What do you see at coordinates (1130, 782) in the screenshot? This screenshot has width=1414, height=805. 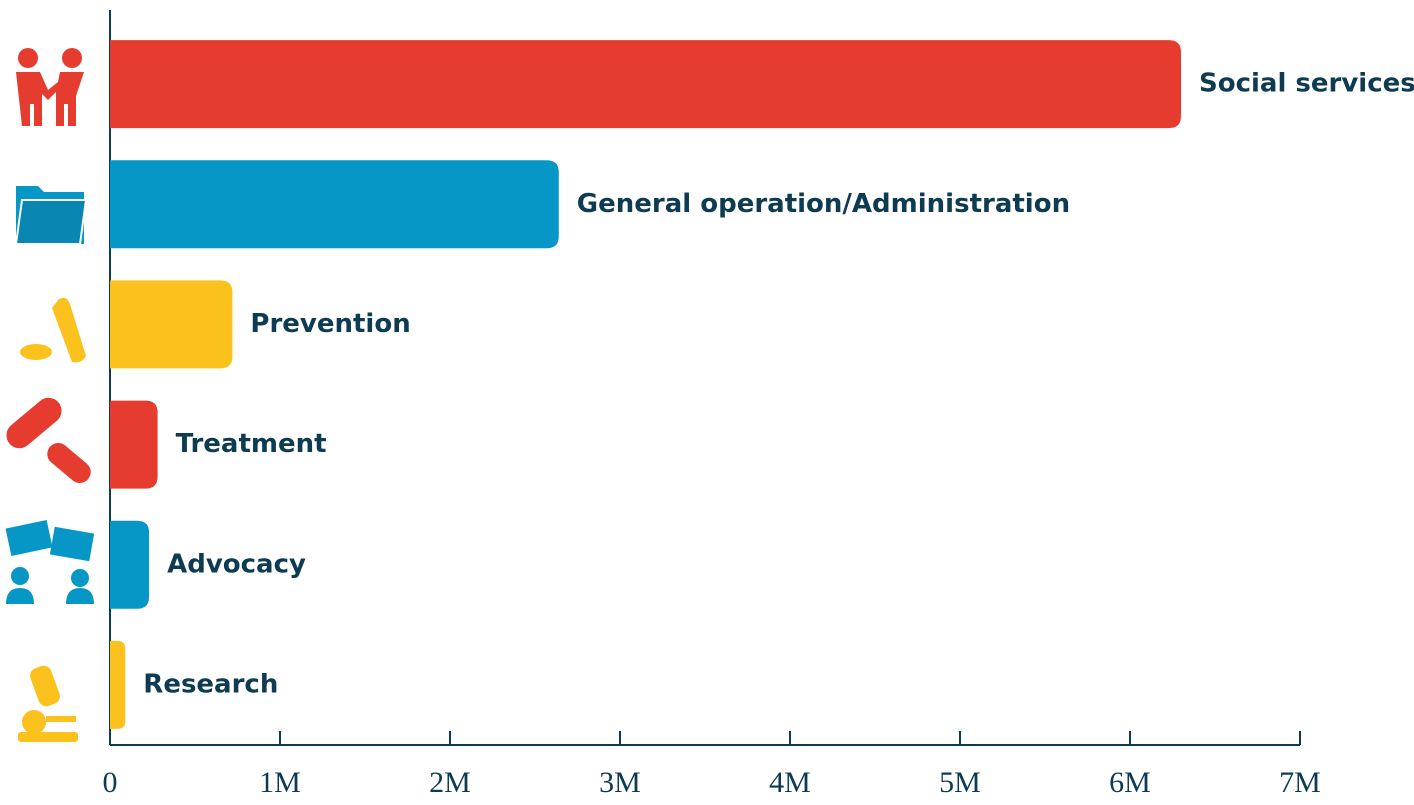 I see `x-tick-label: 6M` at bounding box center [1130, 782].